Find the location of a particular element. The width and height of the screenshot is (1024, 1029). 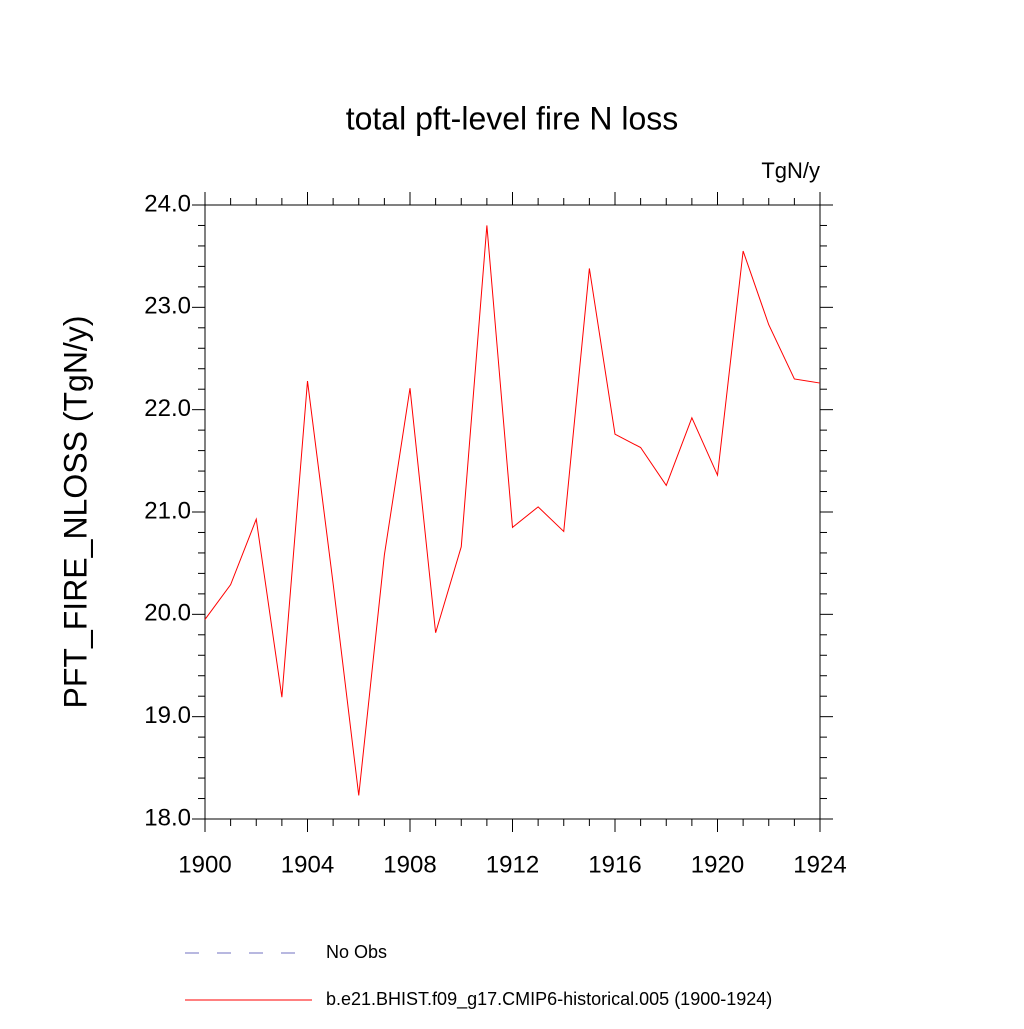

legend-label: No Obs is located at coordinates (356, 952).